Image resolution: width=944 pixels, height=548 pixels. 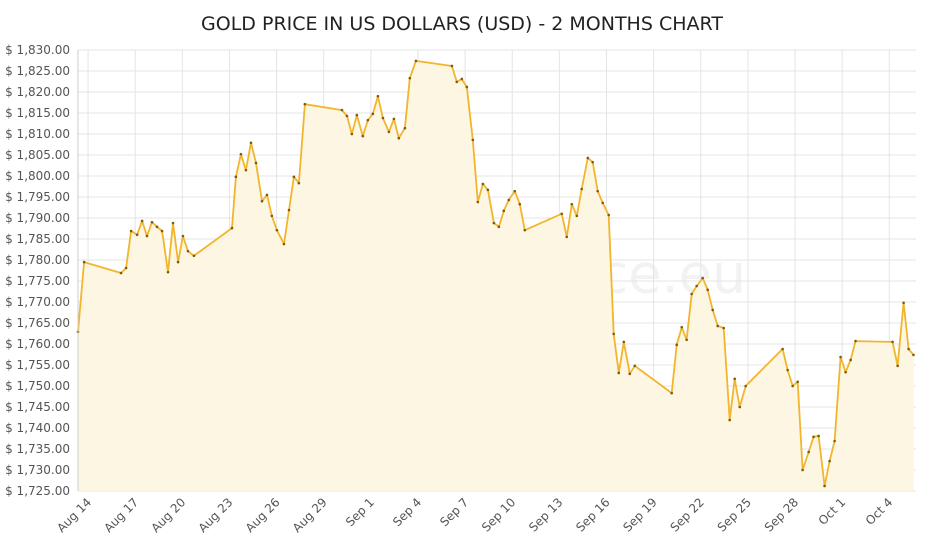 I want to click on y-tick-label: $ 1,810.00, so click(x=37, y=134).